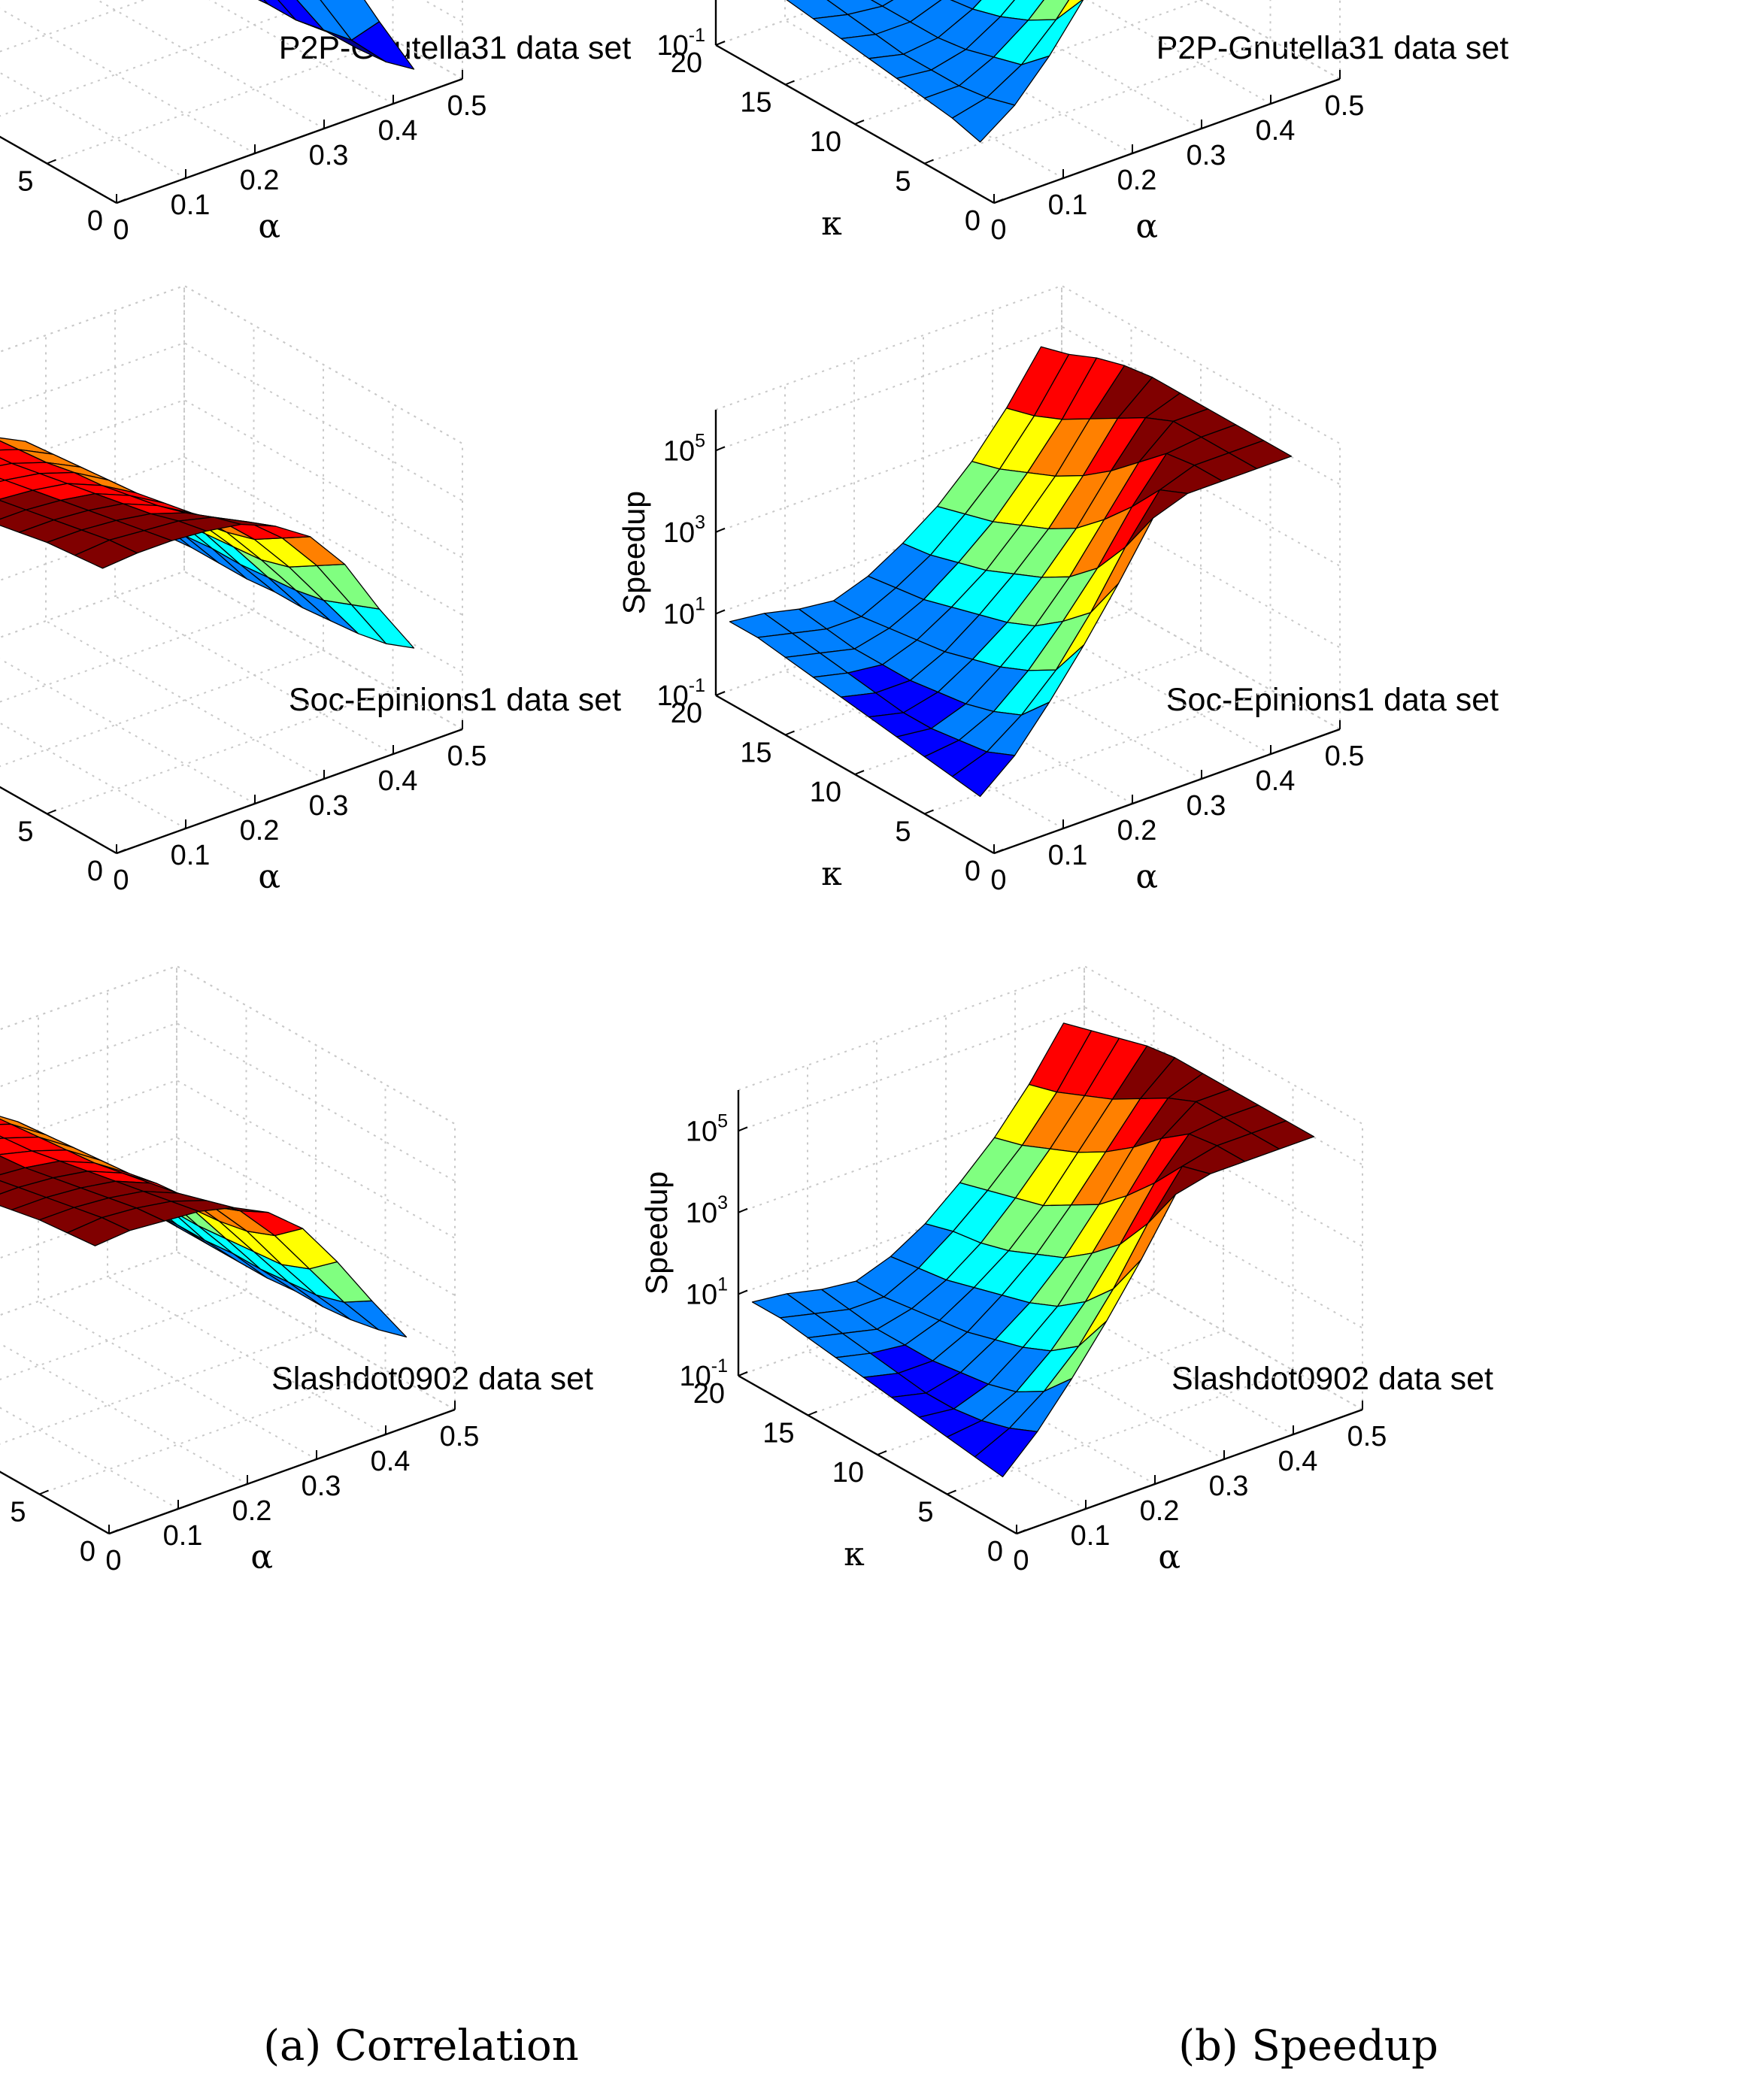  Describe the element at coordinates (709, 1394) in the screenshot. I see `y-tick-label: 20` at that location.